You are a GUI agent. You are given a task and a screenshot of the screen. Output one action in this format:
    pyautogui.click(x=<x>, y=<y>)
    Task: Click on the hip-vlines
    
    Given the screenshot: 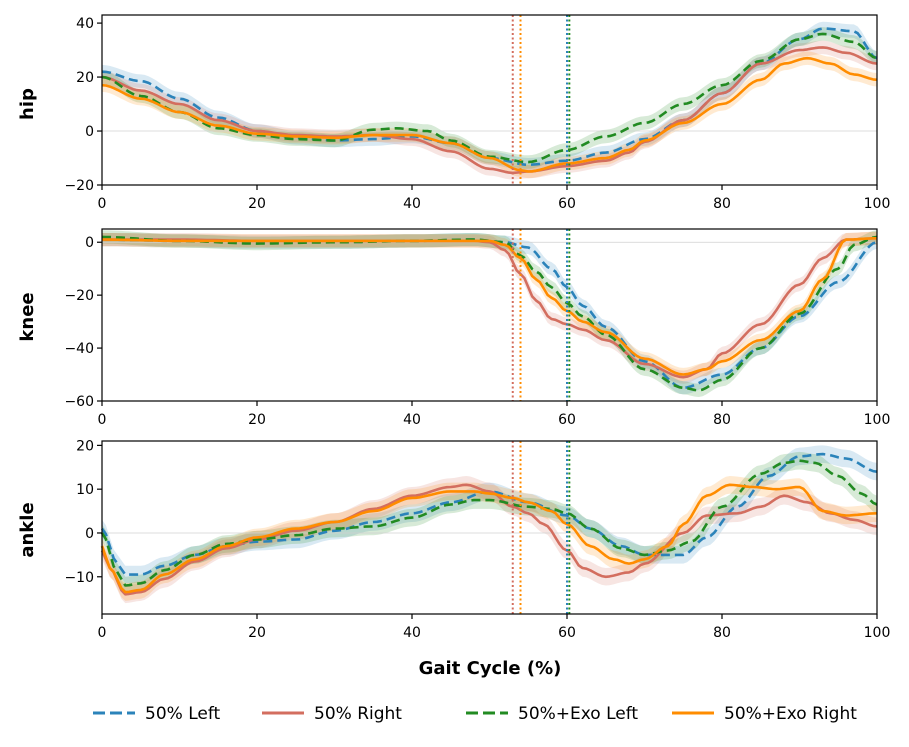 What is the action you would take?
    pyautogui.click(x=541, y=100)
    